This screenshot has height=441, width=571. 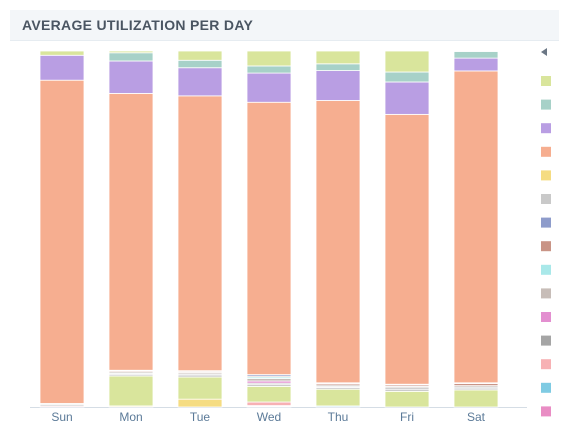 I want to click on x-tick-label-sat: Sat, so click(x=476, y=417).